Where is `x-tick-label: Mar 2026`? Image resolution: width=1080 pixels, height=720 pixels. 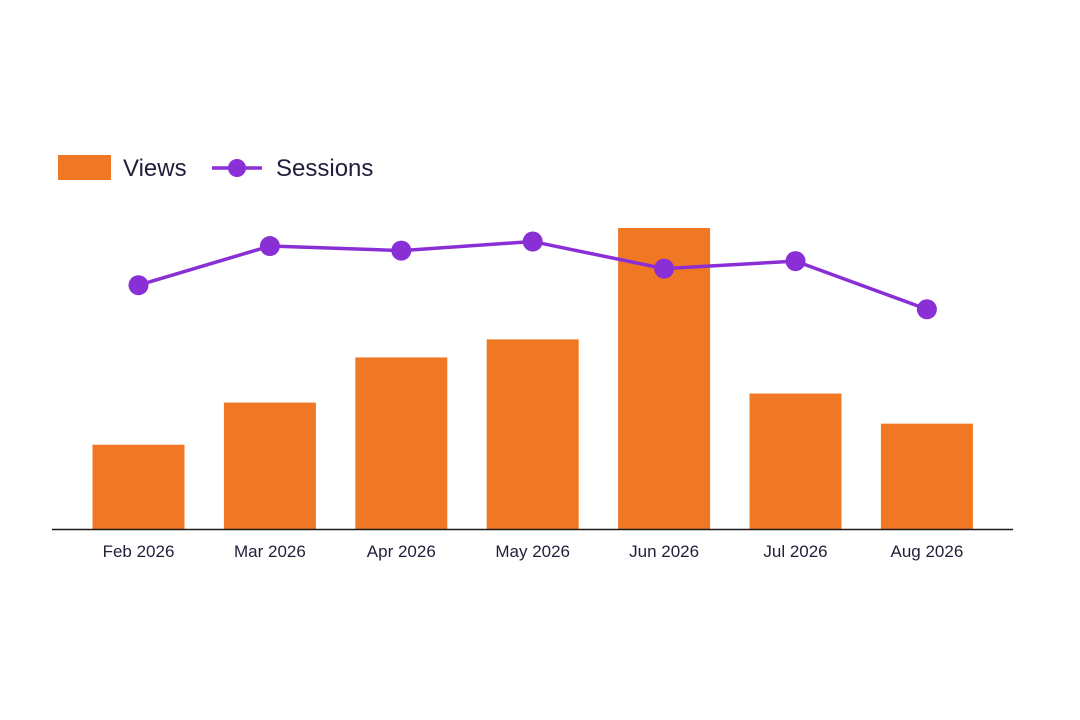
x-tick-label: Mar 2026 is located at coordinates (270, 551).